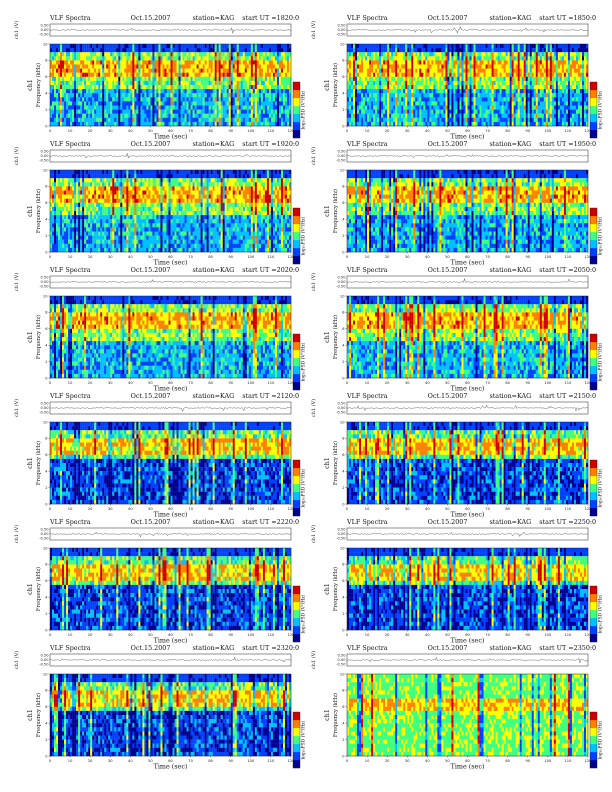 This screenshot has width=612, height=792. What do you see at coordinates (447, 131) in the screenshot?
I see `x-tick-label: 50` at bounding box center [447, 131].